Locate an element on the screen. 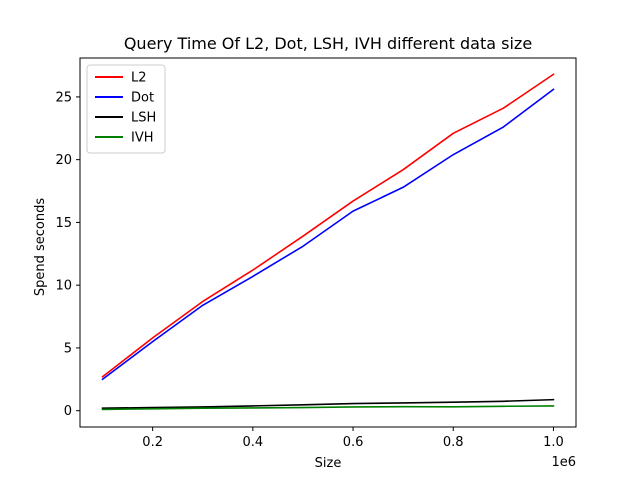  y-tick-label: 0 is located at coordinates (68, 411).